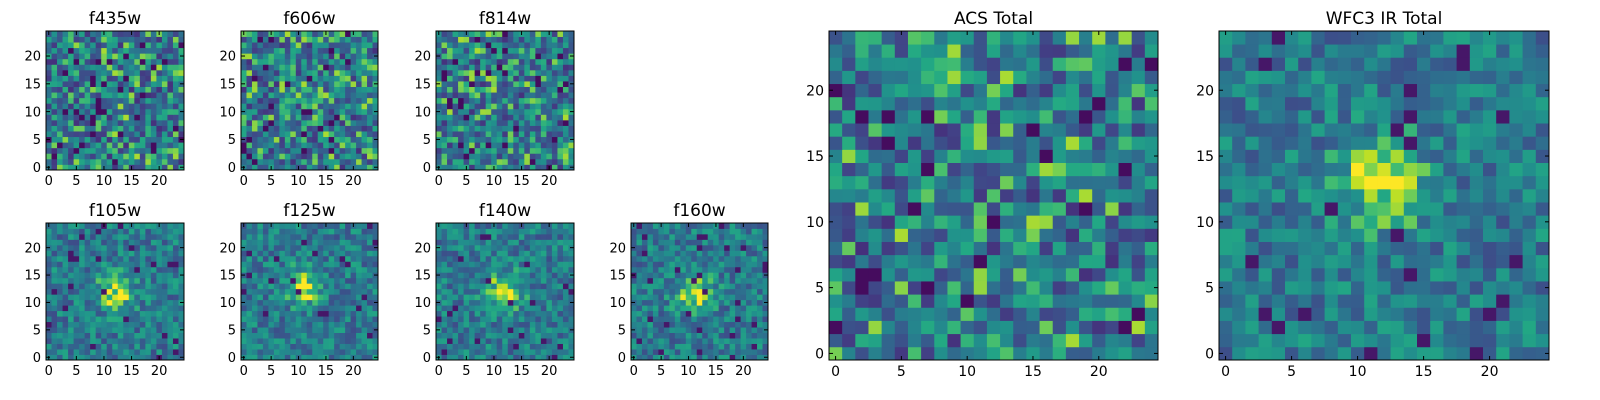  Describe the element at coordinates (104, 181) in the screenshot. I see `x-tick-label: 10` at that location.